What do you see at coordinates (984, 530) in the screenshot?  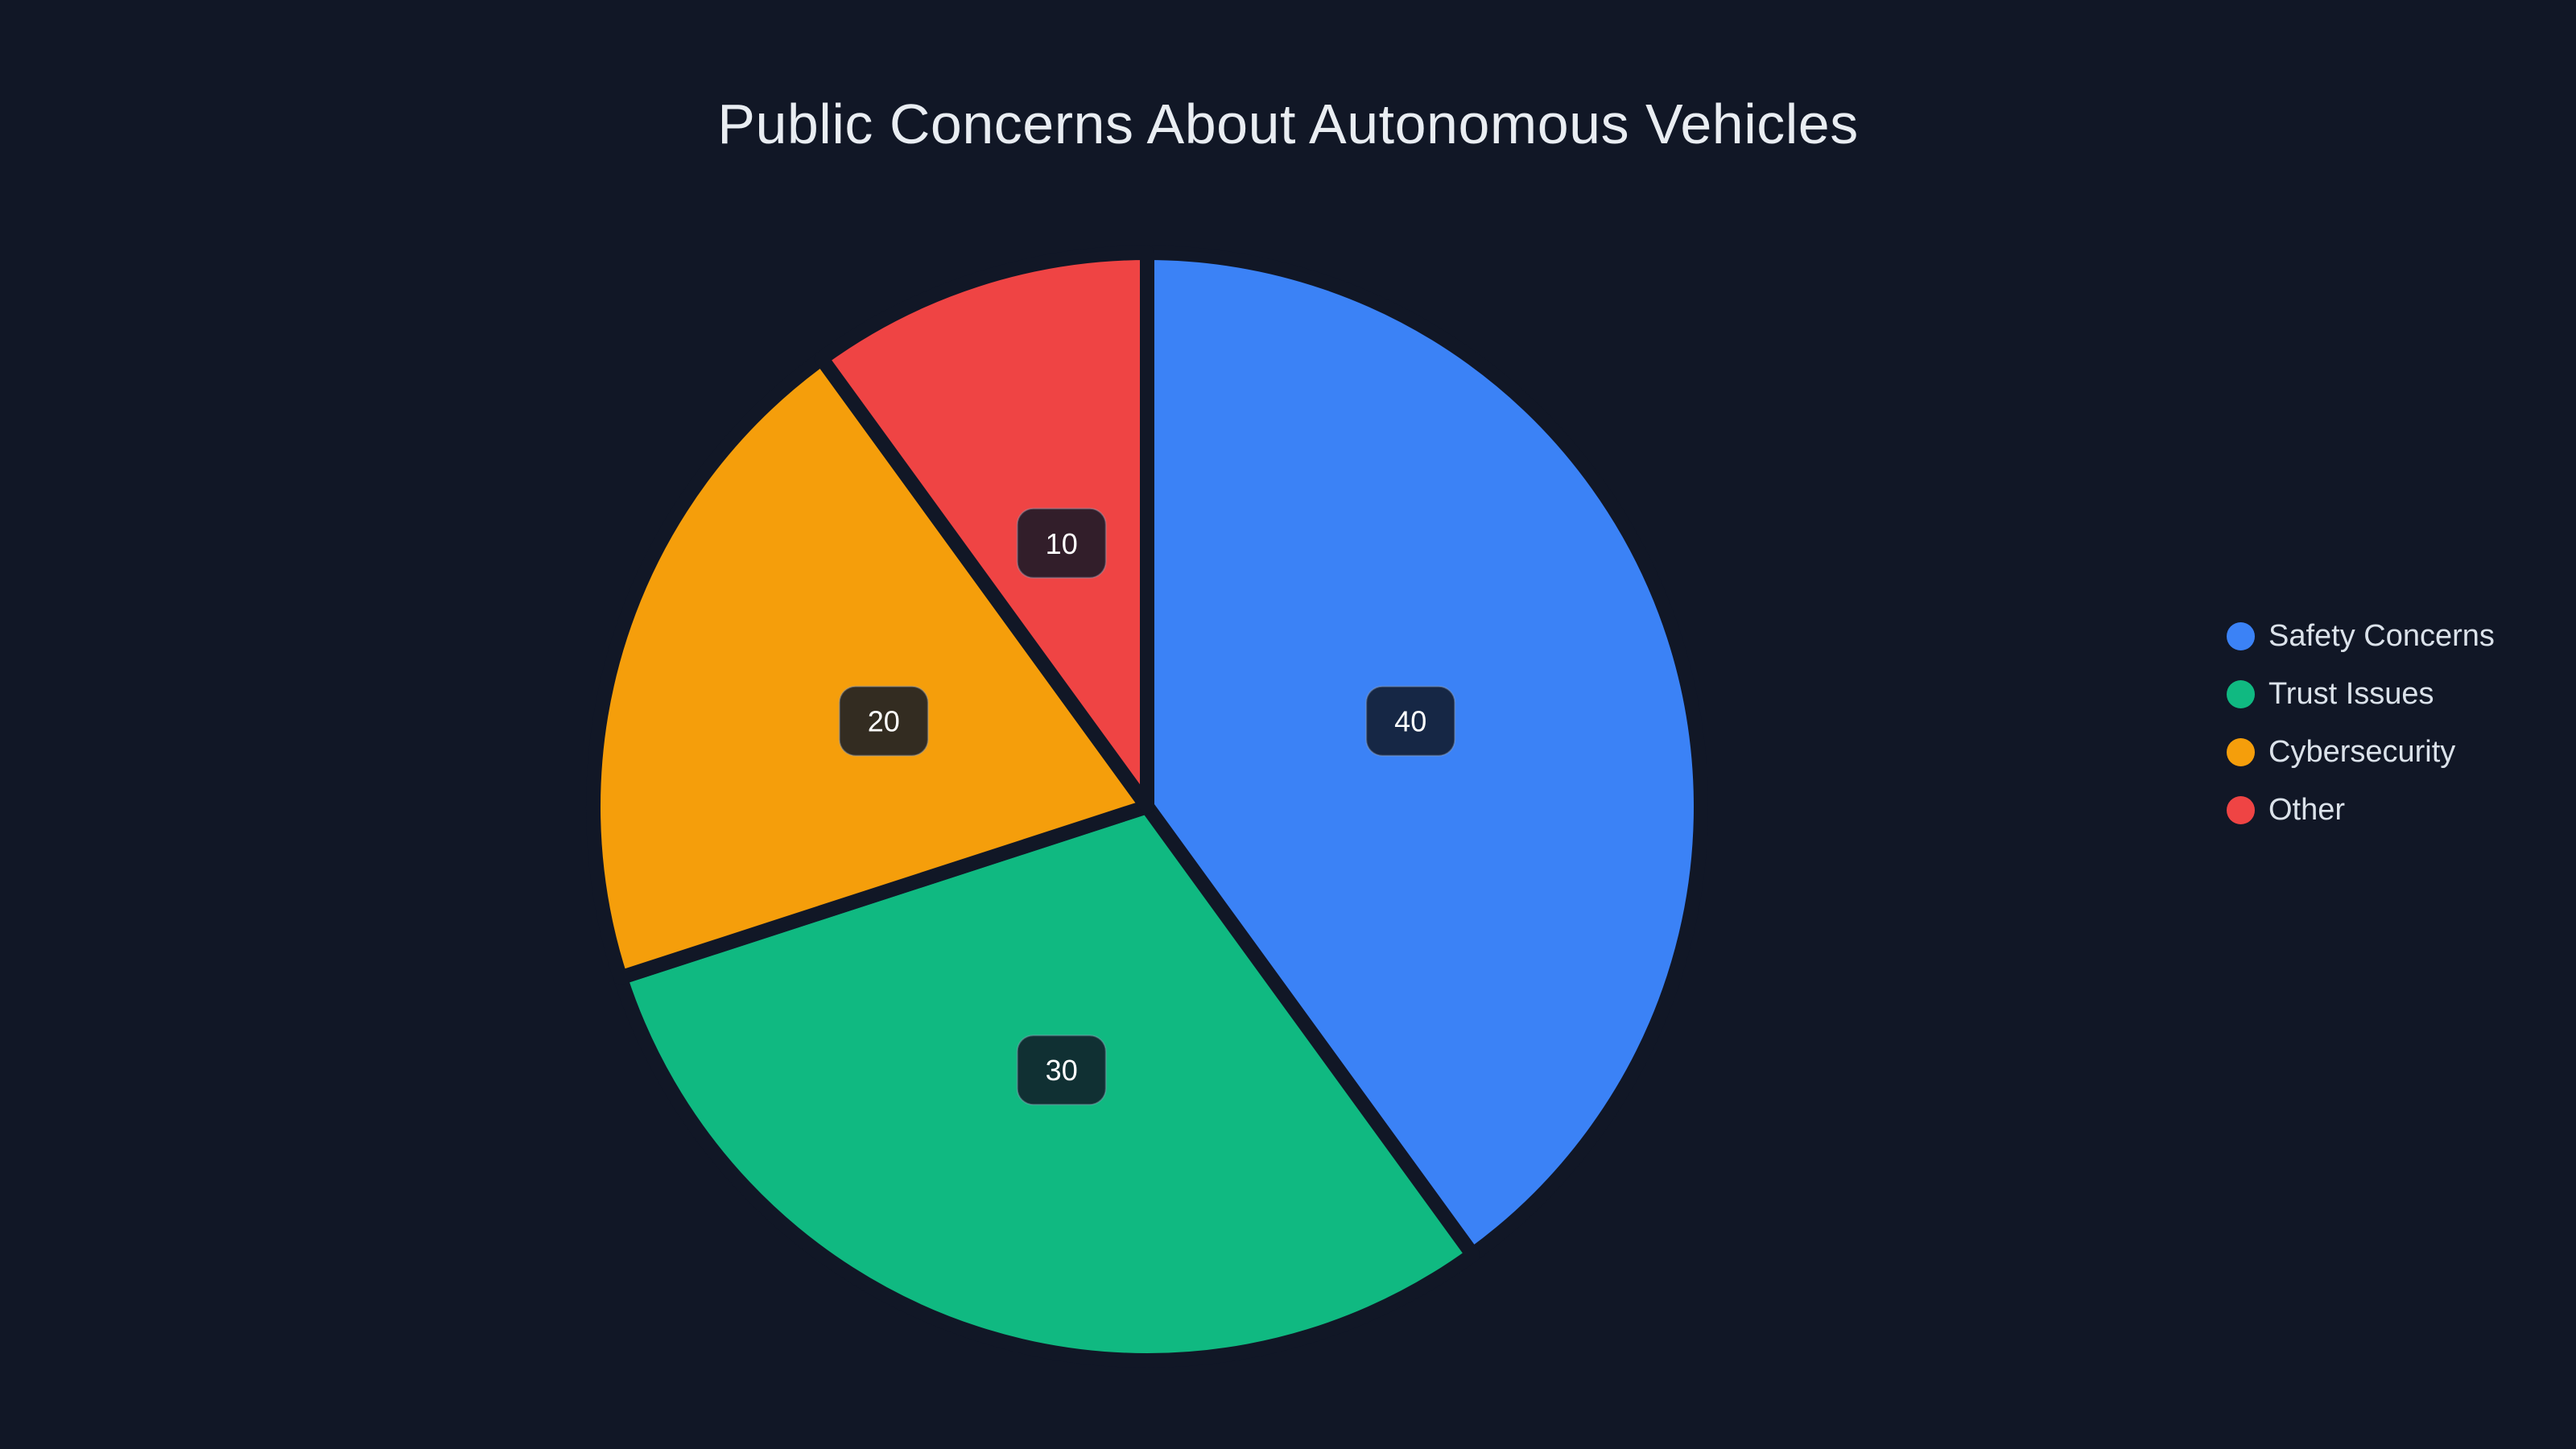 I see `pie-slice-other` at bounding box center [984, 530].